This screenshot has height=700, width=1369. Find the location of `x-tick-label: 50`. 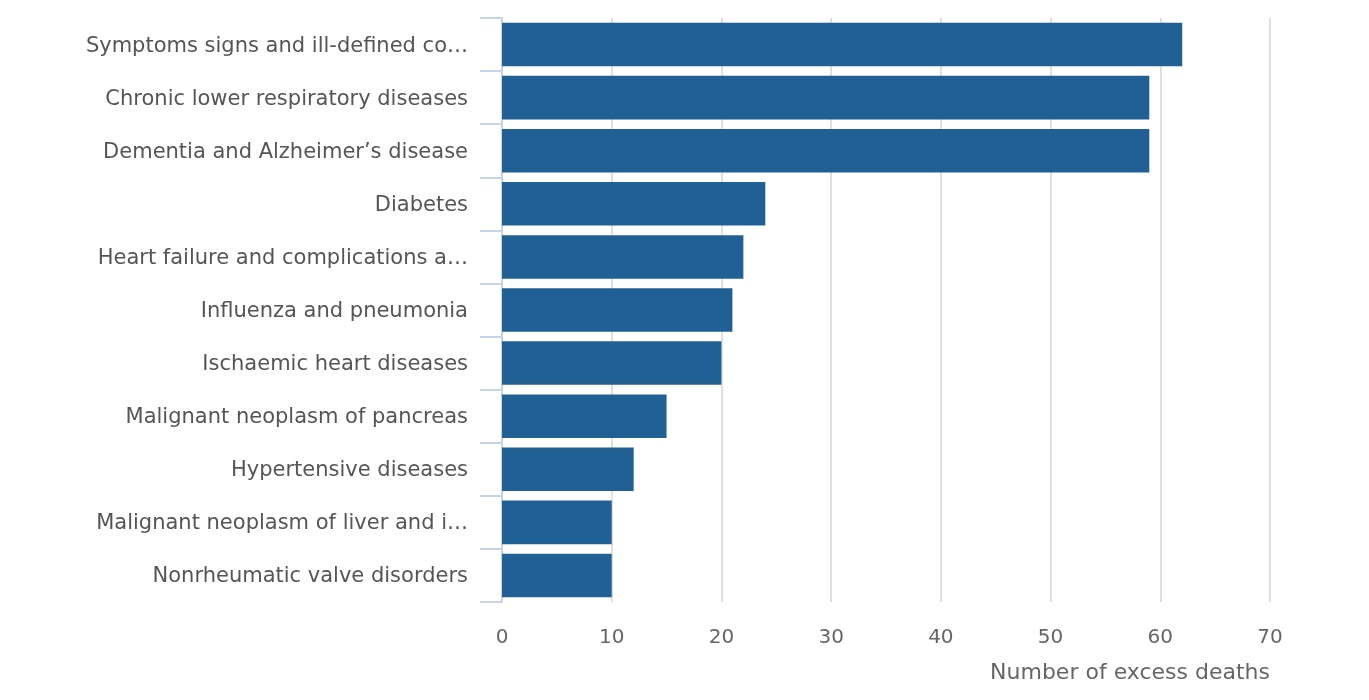

x-tick-label: 50 is located at coordinates (1050, 636).